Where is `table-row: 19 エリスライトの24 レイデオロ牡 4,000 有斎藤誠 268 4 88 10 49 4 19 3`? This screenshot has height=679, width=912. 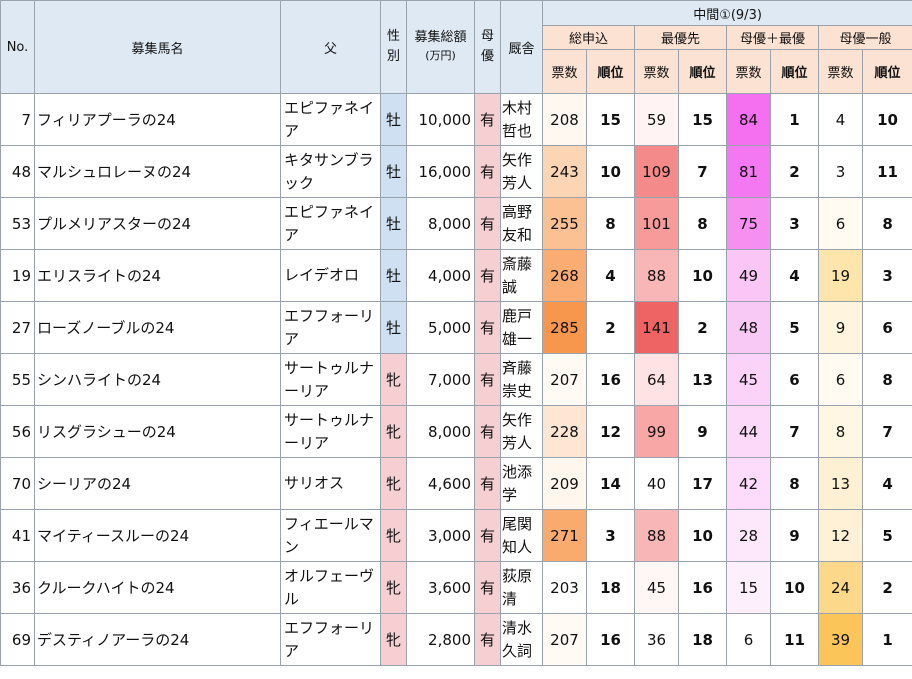
table-row: 19 エリスライトの24 レイデオロ牡 4,000 有斎藤誠 268 4 88 10 49 4 19 3 is located at coordinates (456, 275).